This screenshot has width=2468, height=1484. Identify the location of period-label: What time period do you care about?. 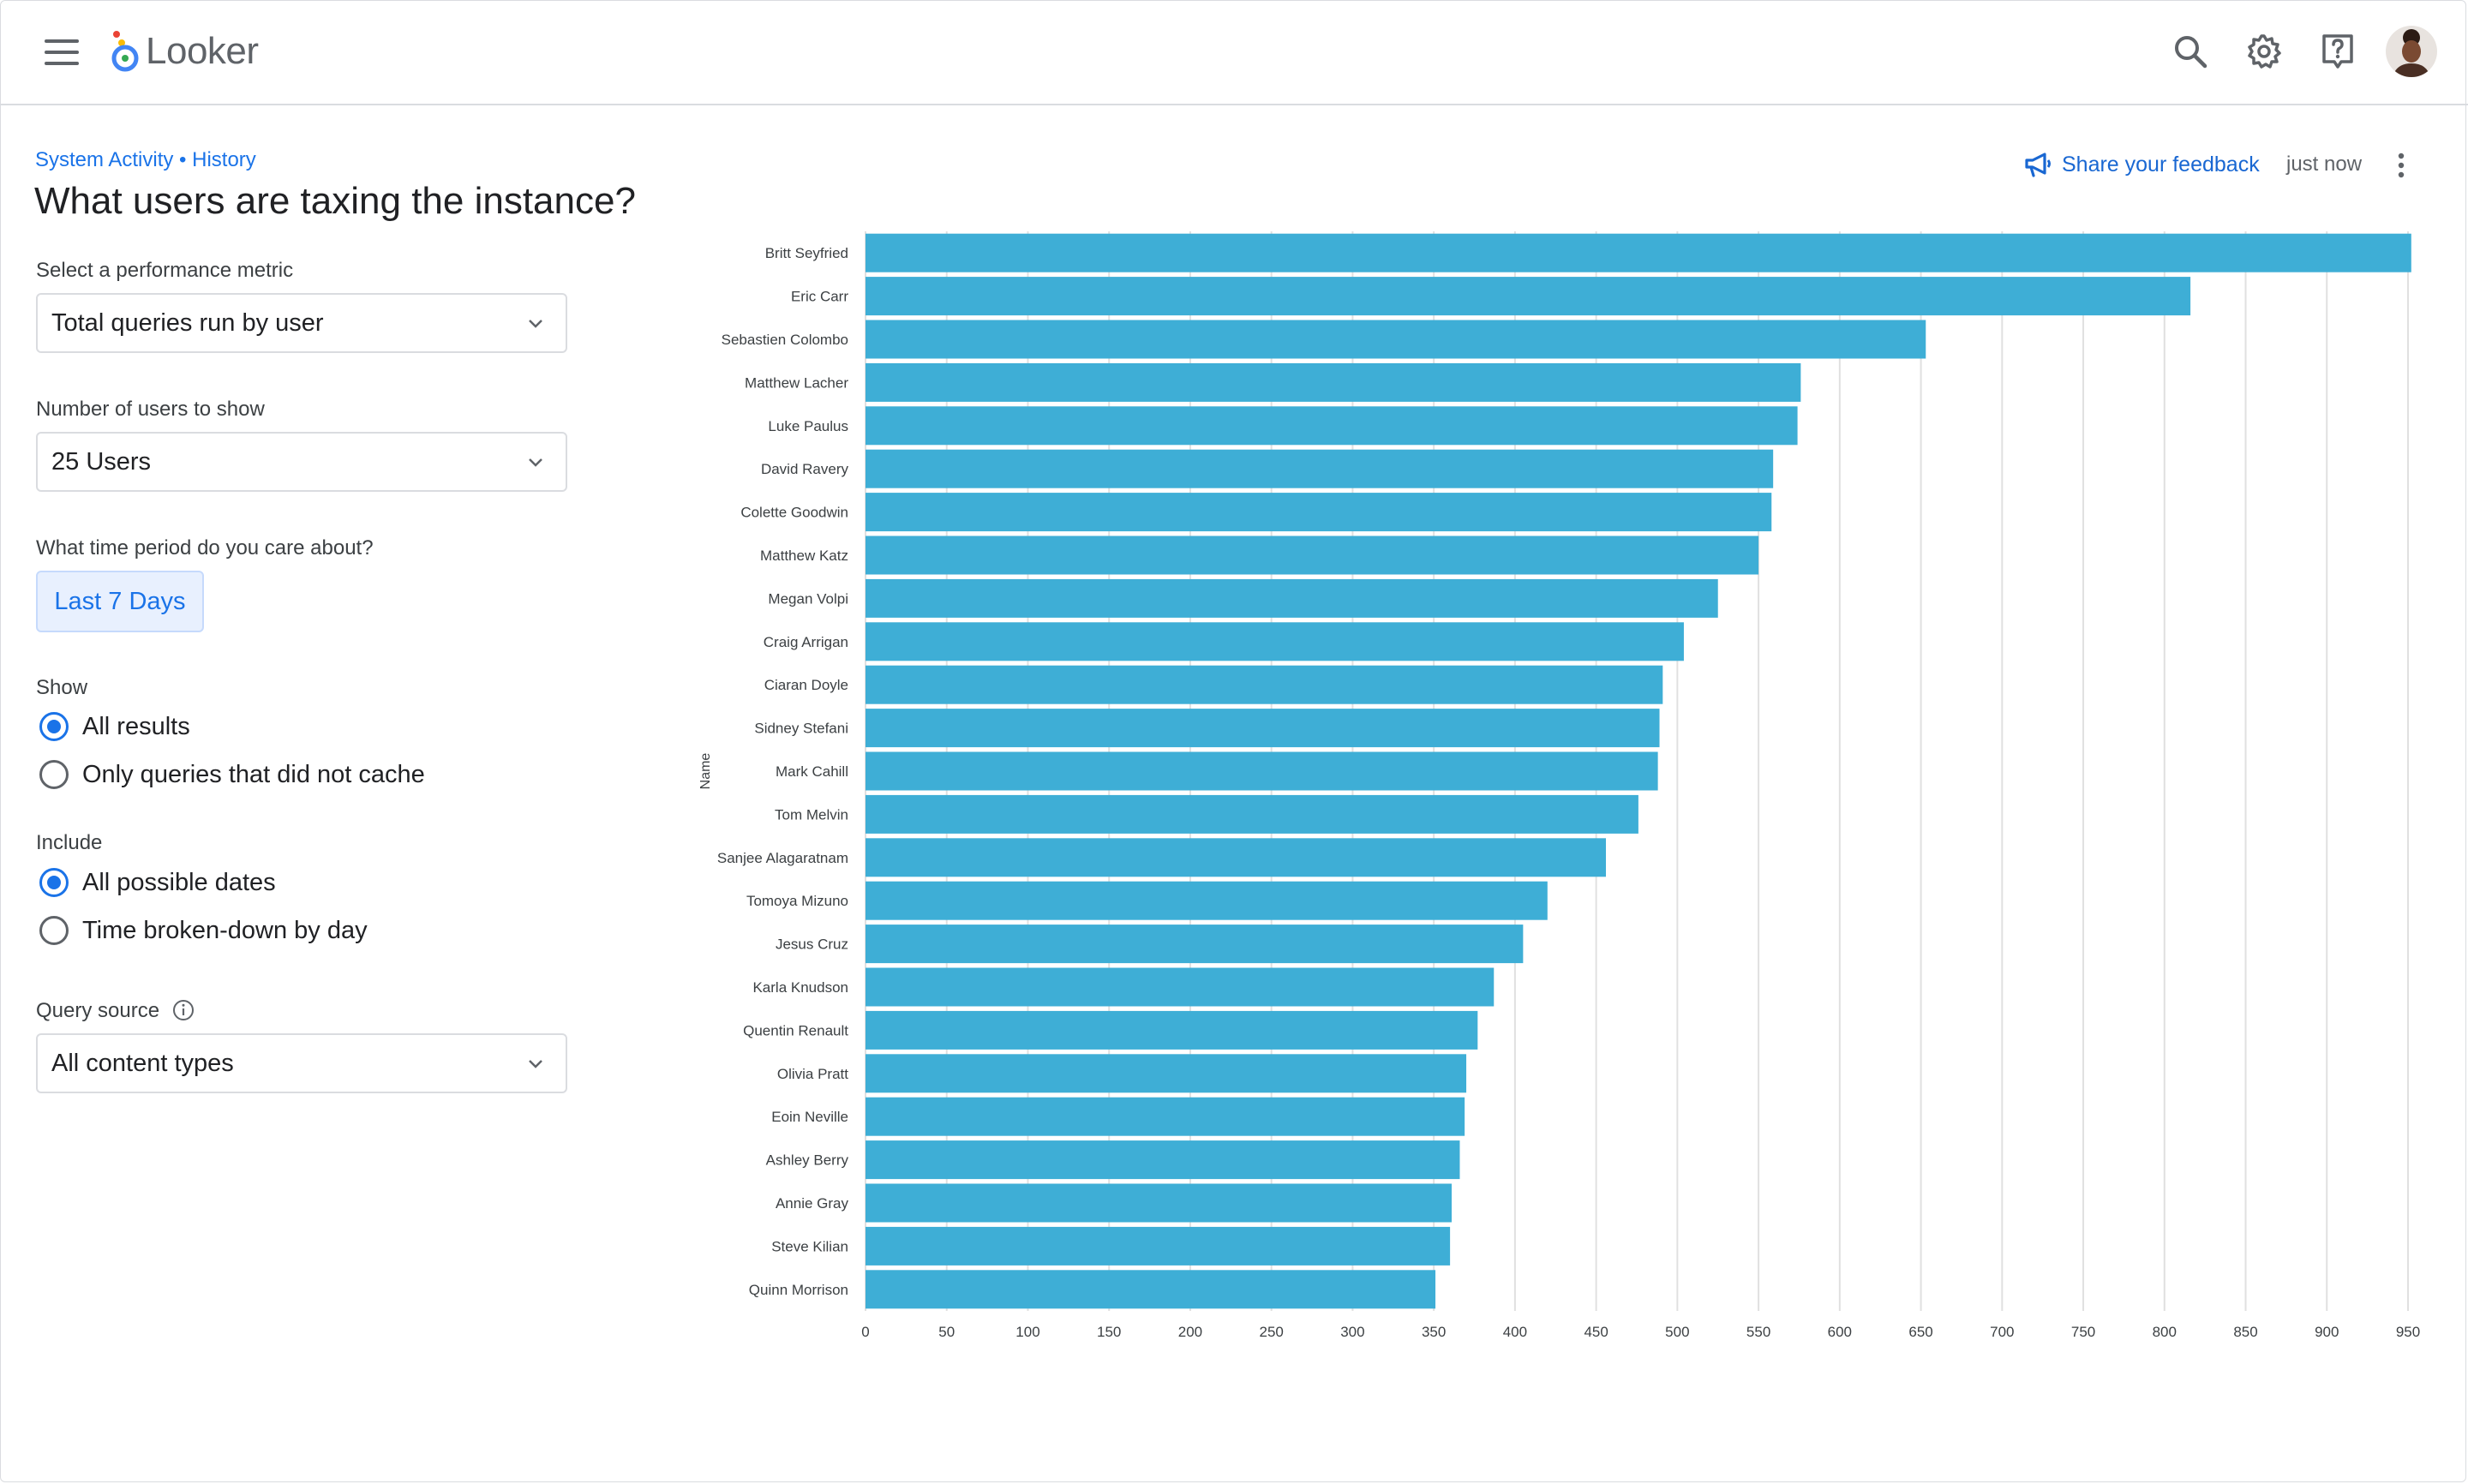
(205, 547).